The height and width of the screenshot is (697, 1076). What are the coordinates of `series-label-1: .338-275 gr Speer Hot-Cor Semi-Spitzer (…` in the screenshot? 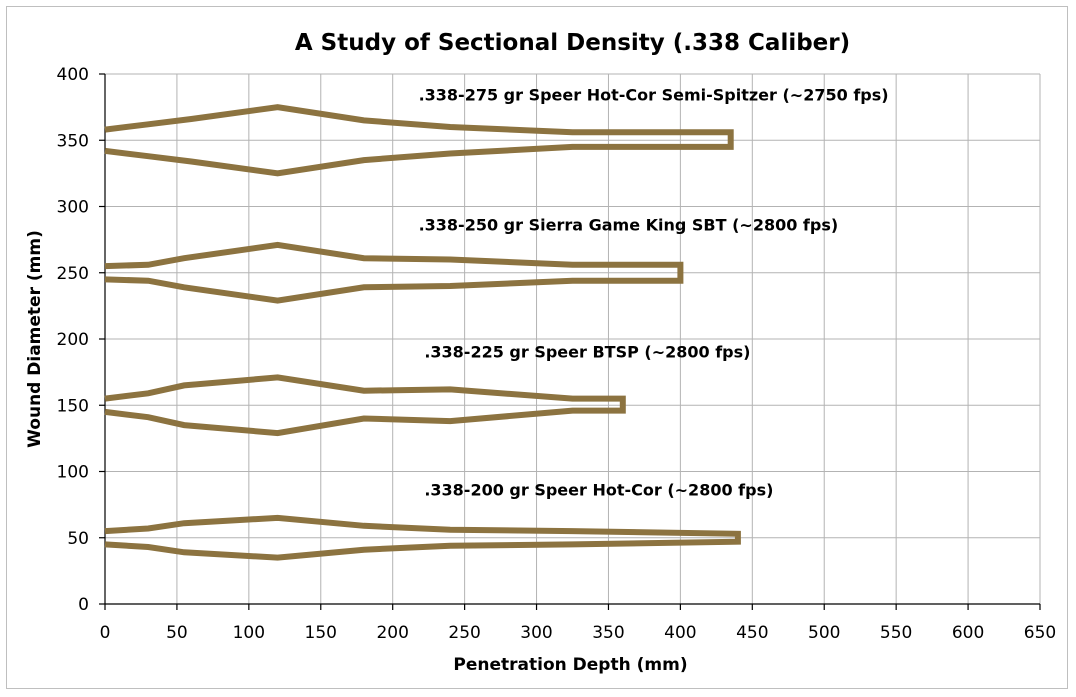 It's located at (654, 95).